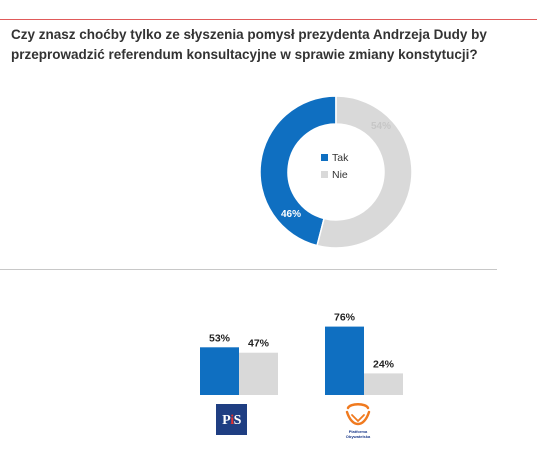 Image resolution: width=537 pixels, height=464 pixels. Describe the element at coordinates (301, 353) in the screenshot. I see `bar-chart: 53% 47% 76% 24%` at that location.